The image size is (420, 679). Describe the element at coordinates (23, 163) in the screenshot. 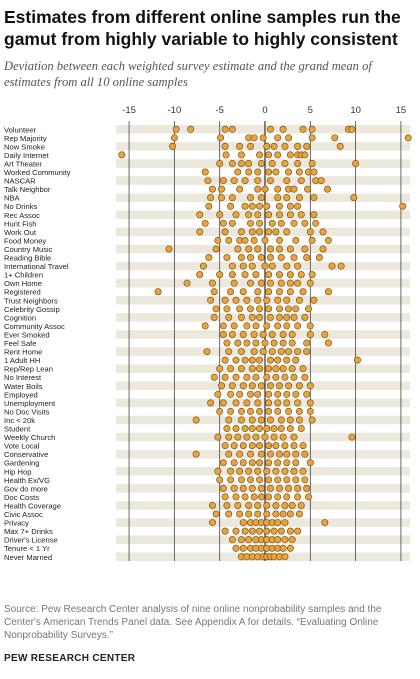

I see `category-label: Art Theater` at that location.